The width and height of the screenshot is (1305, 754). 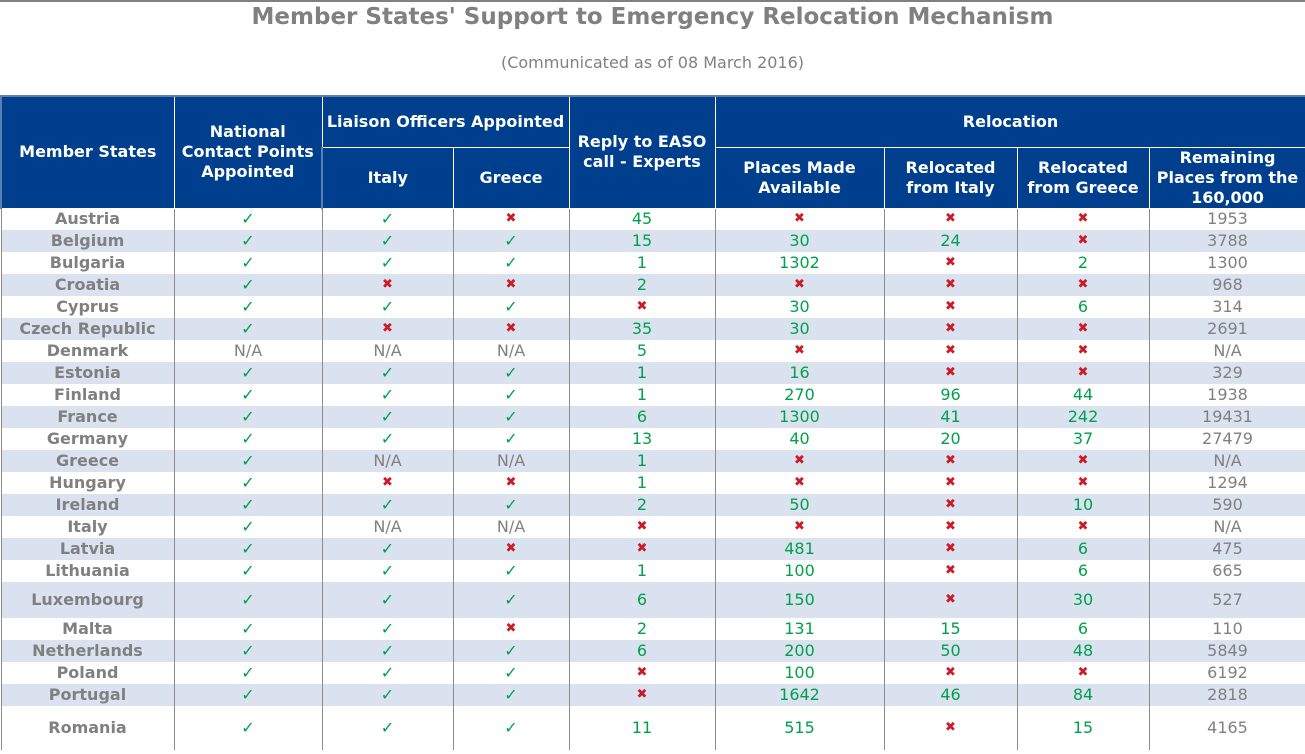 I want to click on member-state-name: Bulgaria, so click(x=87, y=263).